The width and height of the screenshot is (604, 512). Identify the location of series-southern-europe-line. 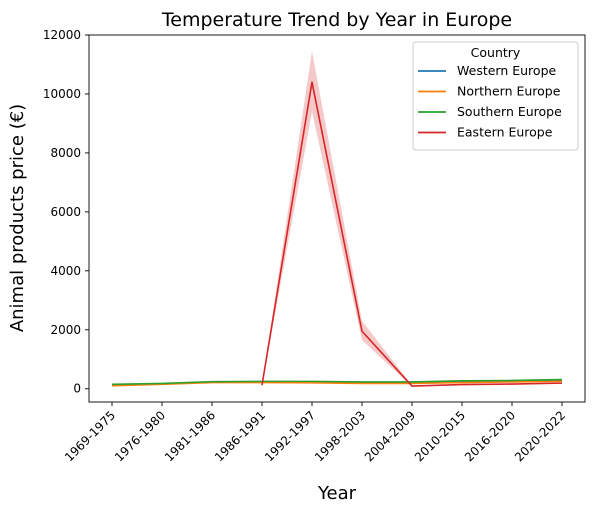
(337, 382).